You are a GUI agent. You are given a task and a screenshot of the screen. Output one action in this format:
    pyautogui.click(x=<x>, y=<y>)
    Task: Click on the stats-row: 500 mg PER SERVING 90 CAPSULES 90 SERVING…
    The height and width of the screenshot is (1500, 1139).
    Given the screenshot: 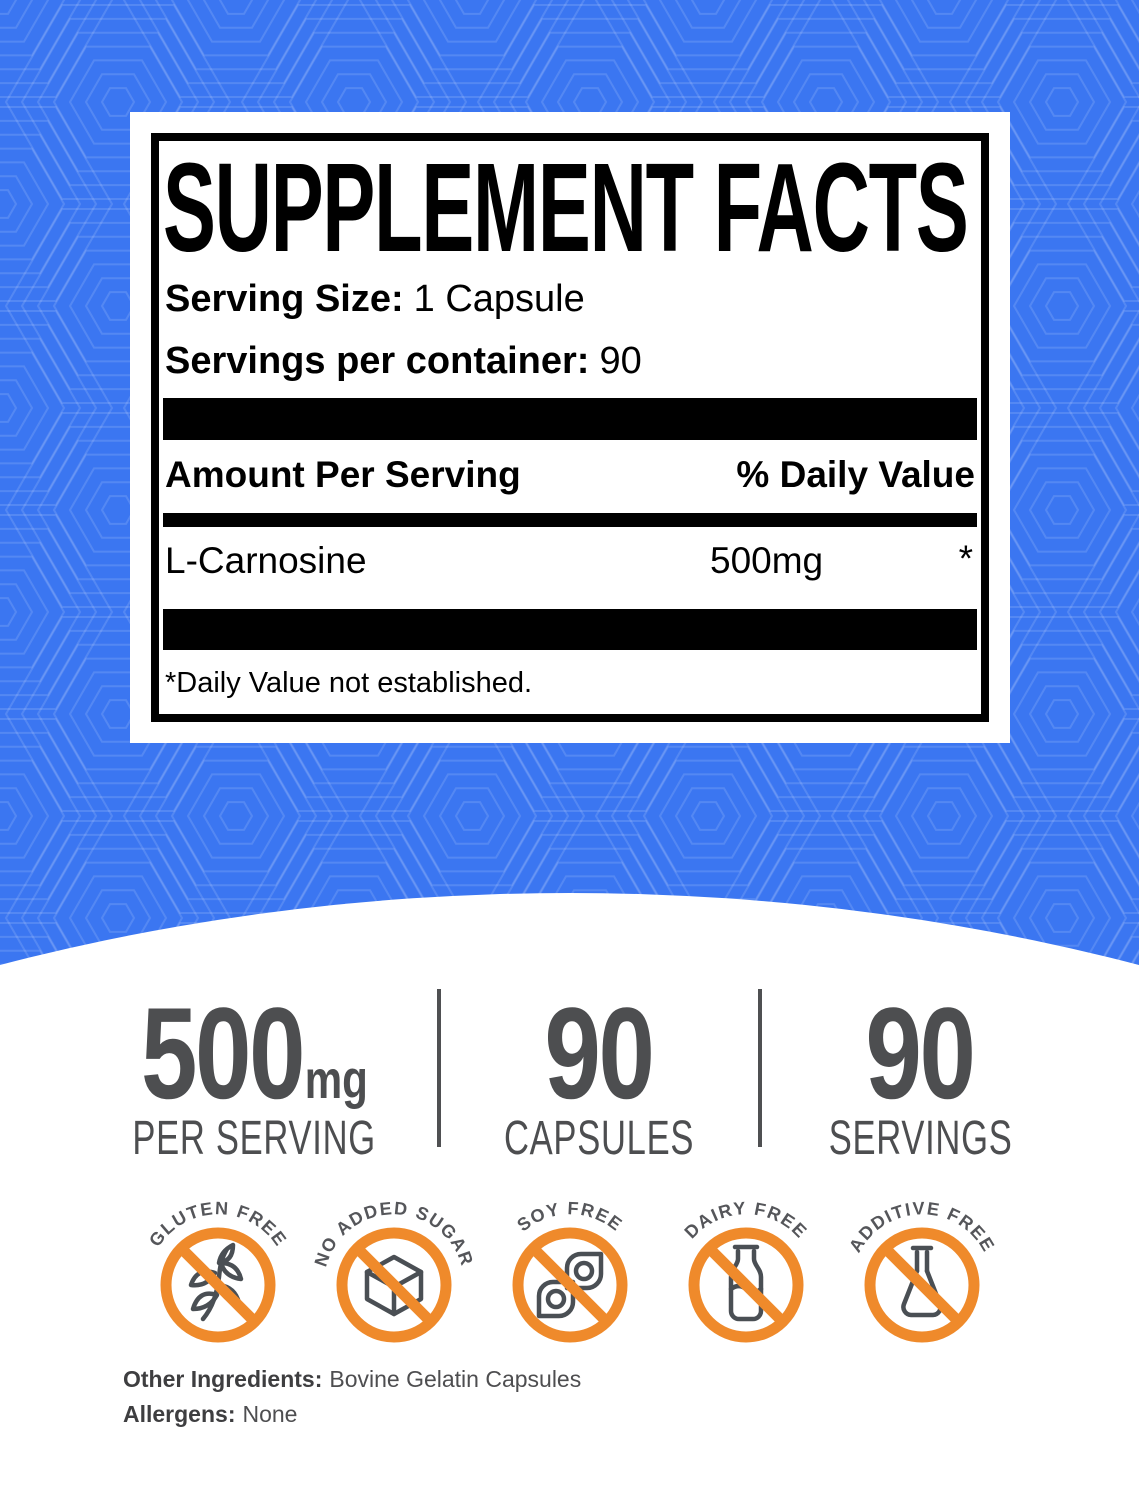 What is the action you would take?
    pyautogui.click(x=569, y=1075)
    